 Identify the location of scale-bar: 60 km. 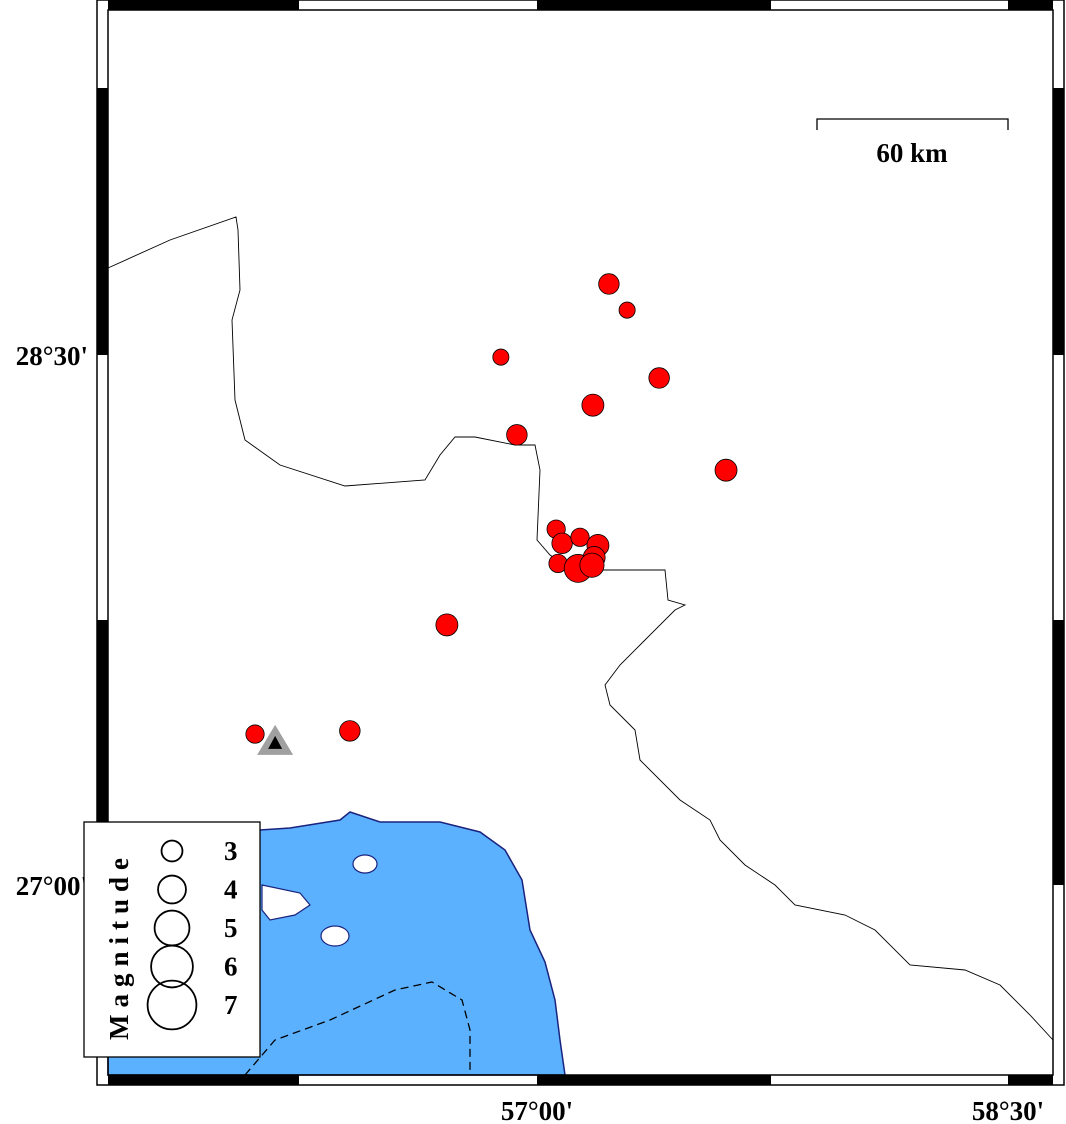
(912, 143).